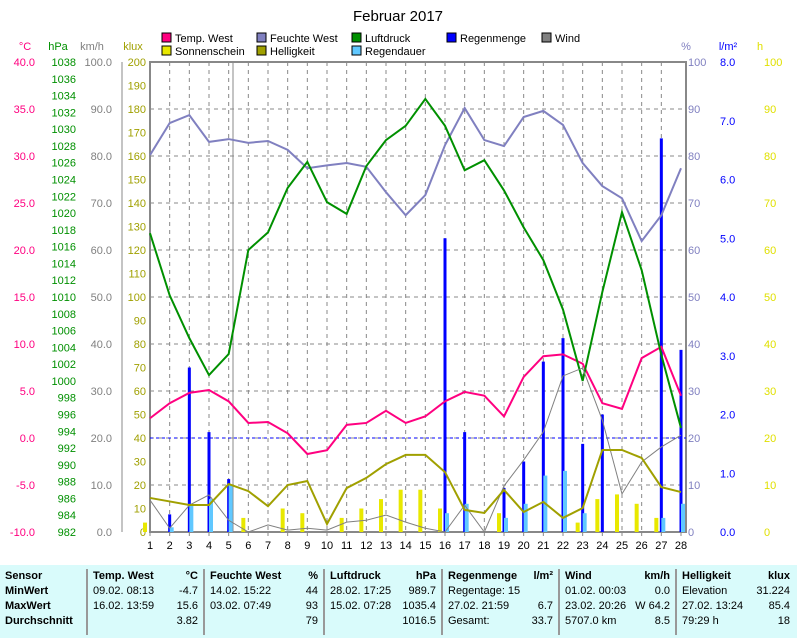  What do you see at coordinates (493, 39) in the screenshot?
I see `legend-label: Regenmenge` at bounding box center [493, 39].